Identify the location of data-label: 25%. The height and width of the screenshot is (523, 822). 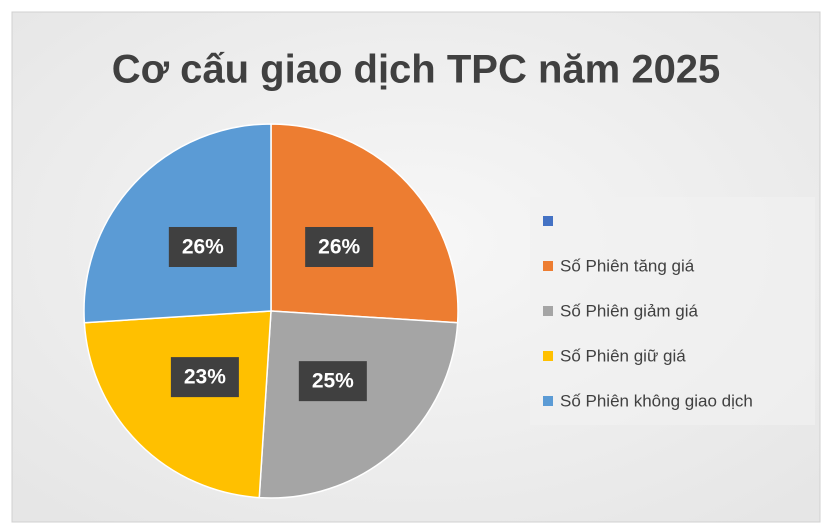
(333, 381).